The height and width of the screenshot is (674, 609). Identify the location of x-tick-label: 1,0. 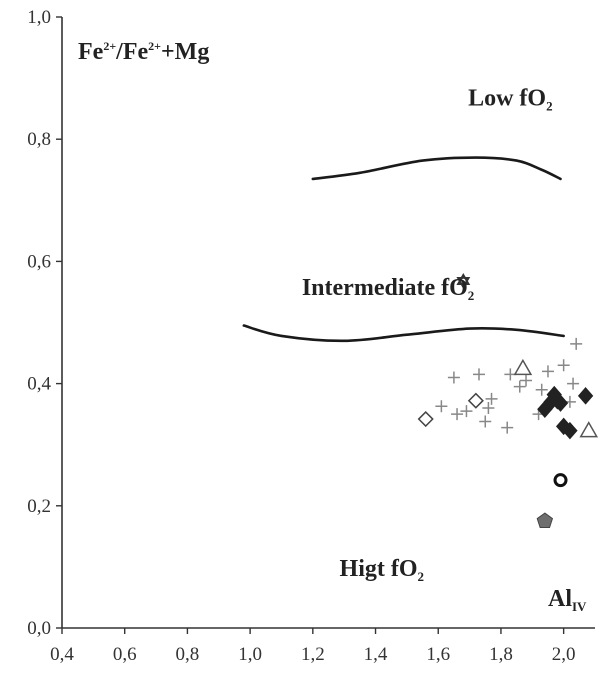
(250, 654).